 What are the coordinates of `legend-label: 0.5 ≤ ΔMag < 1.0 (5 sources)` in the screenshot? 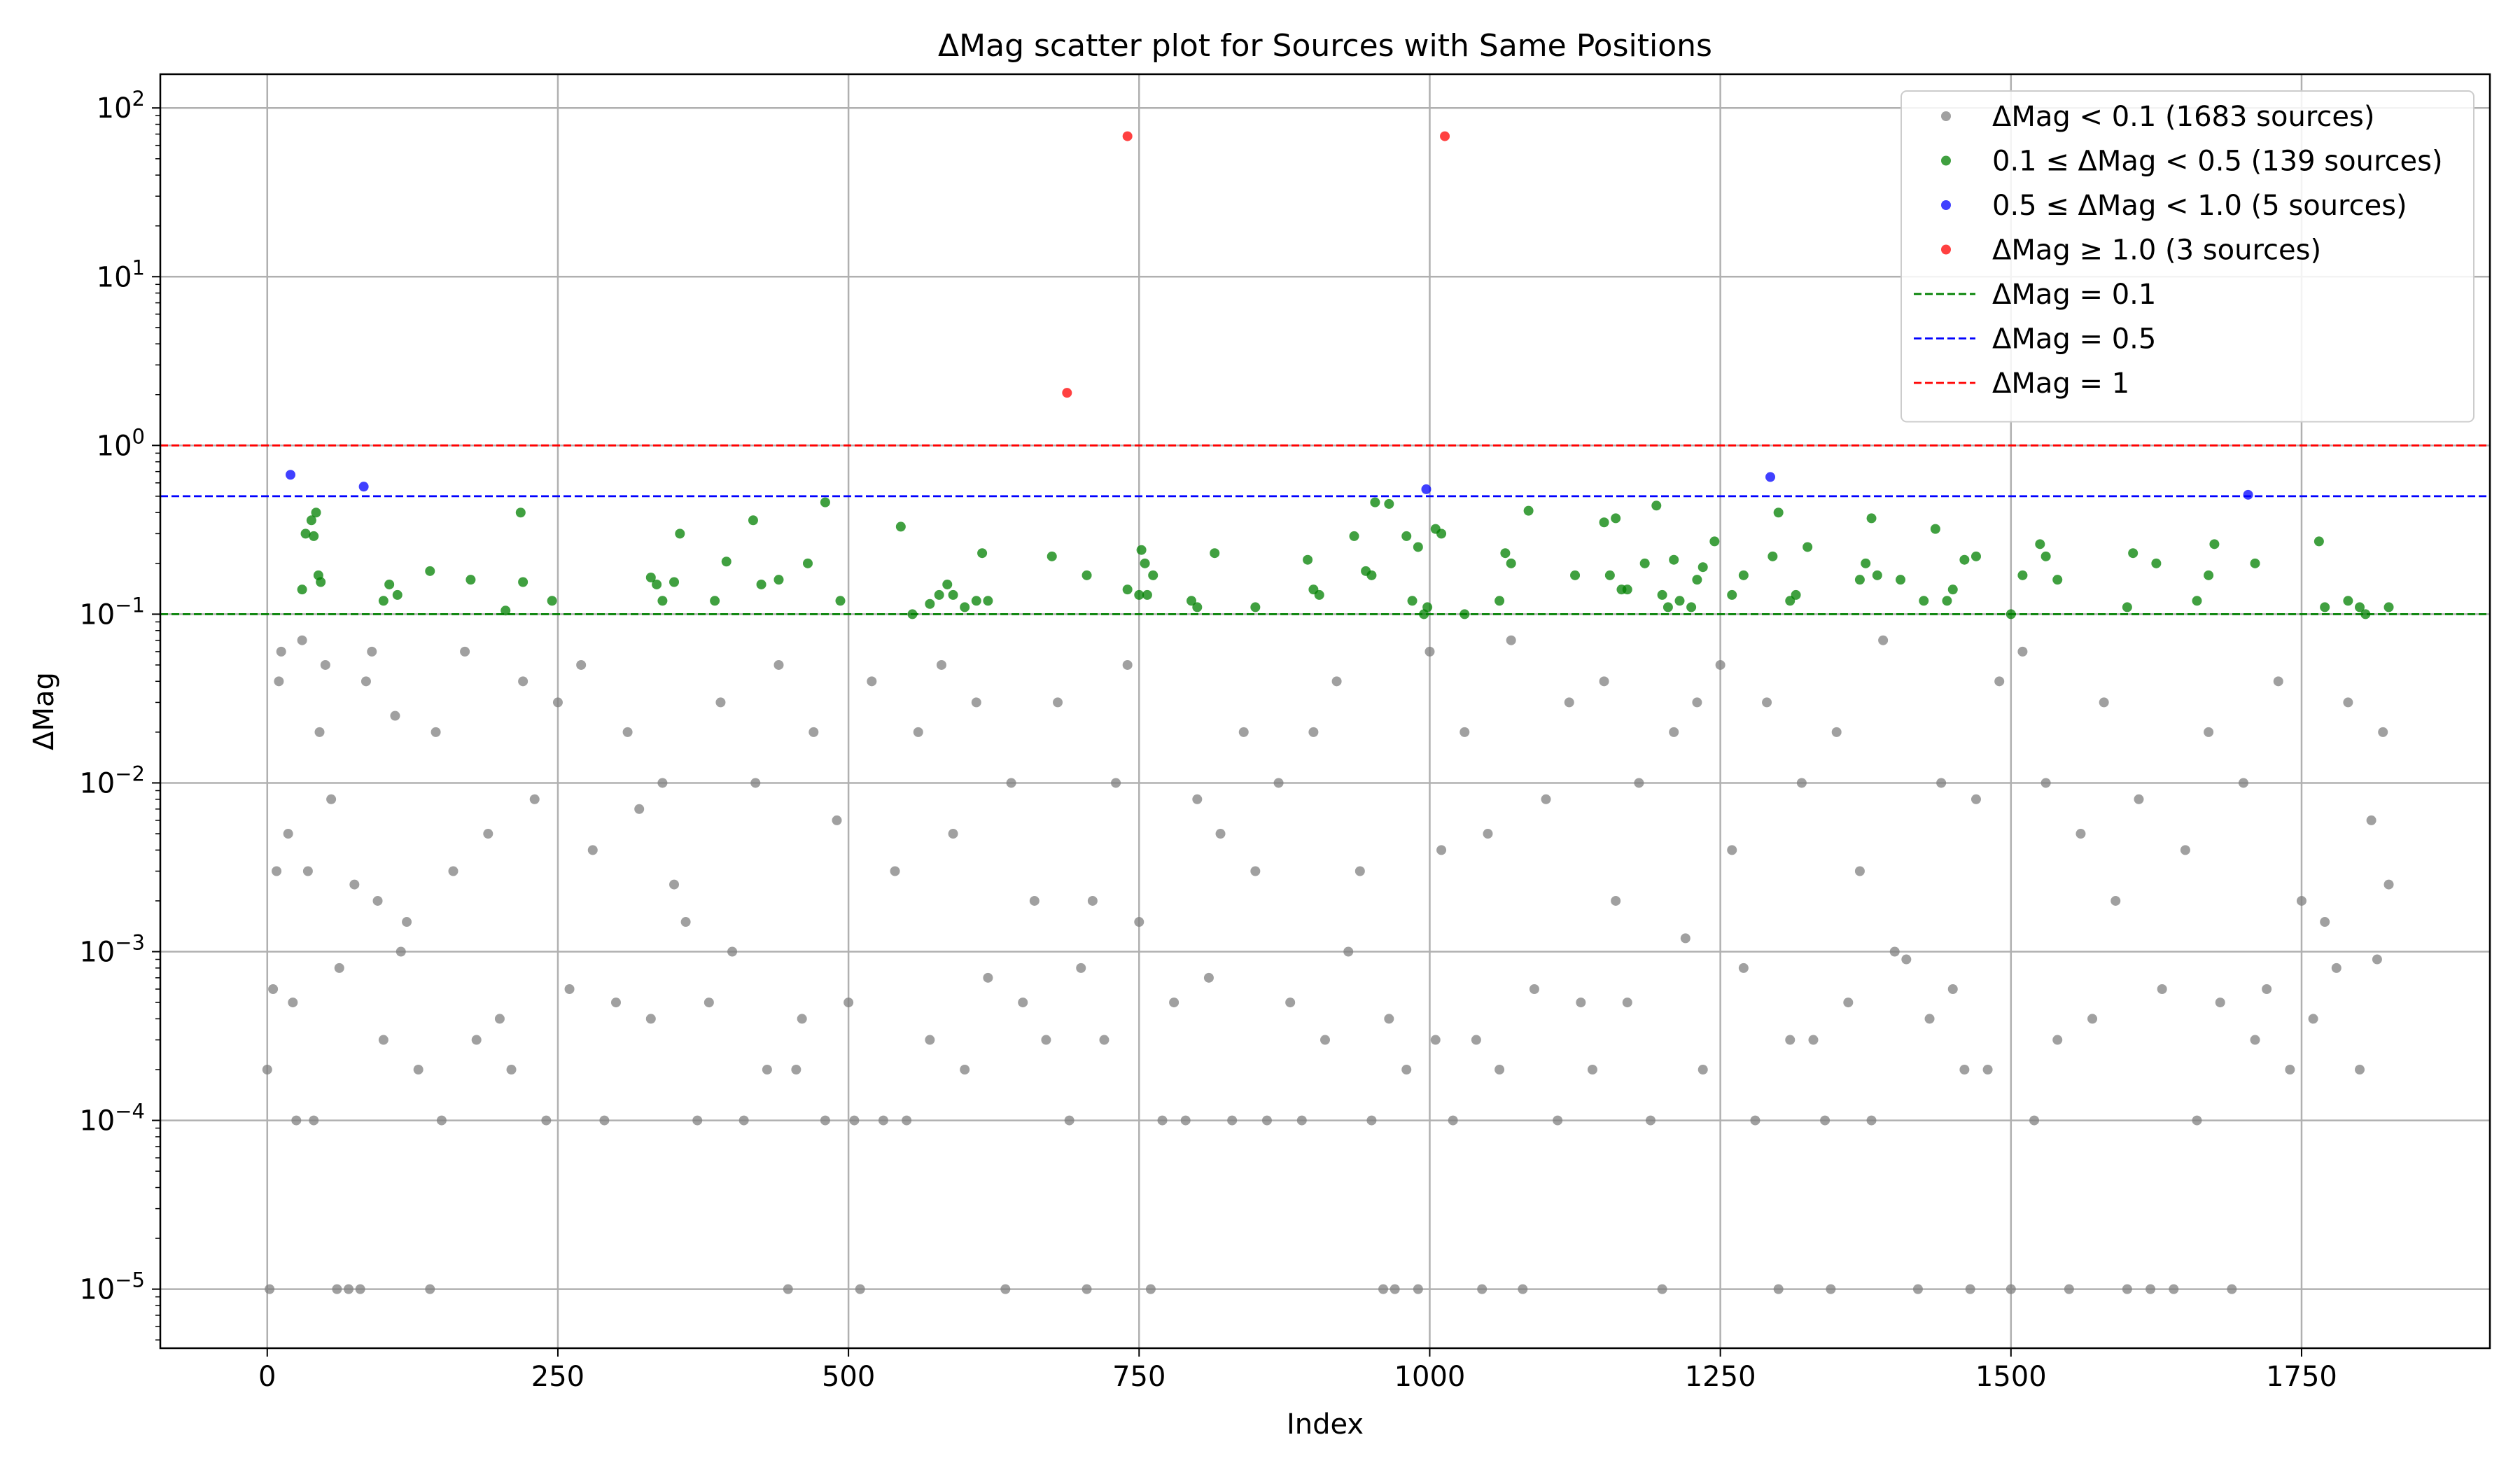 It's located at (2199, 206).